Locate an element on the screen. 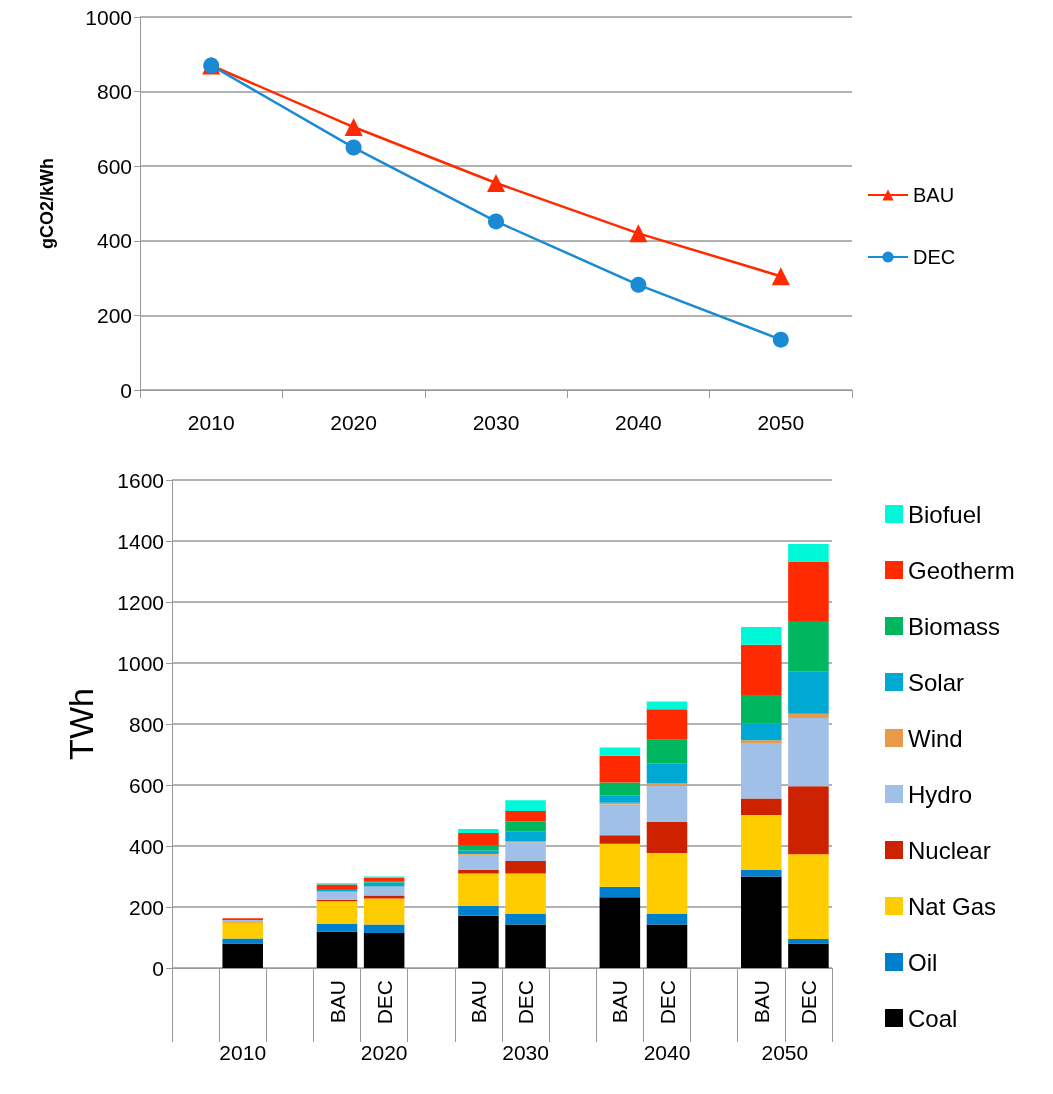  x-tick-label: 2050 is located at coordinates (781, 422).